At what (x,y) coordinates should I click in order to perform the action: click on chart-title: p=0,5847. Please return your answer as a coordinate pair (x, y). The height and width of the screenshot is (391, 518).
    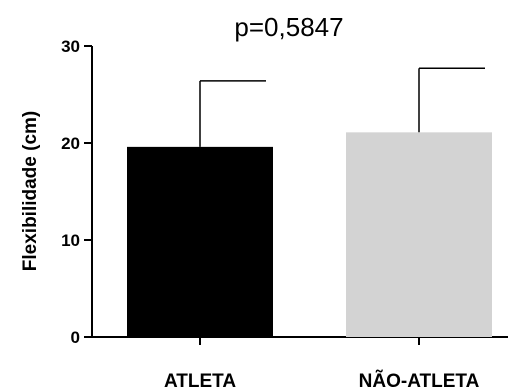
    Looking at the image, I should click on (288, 27).